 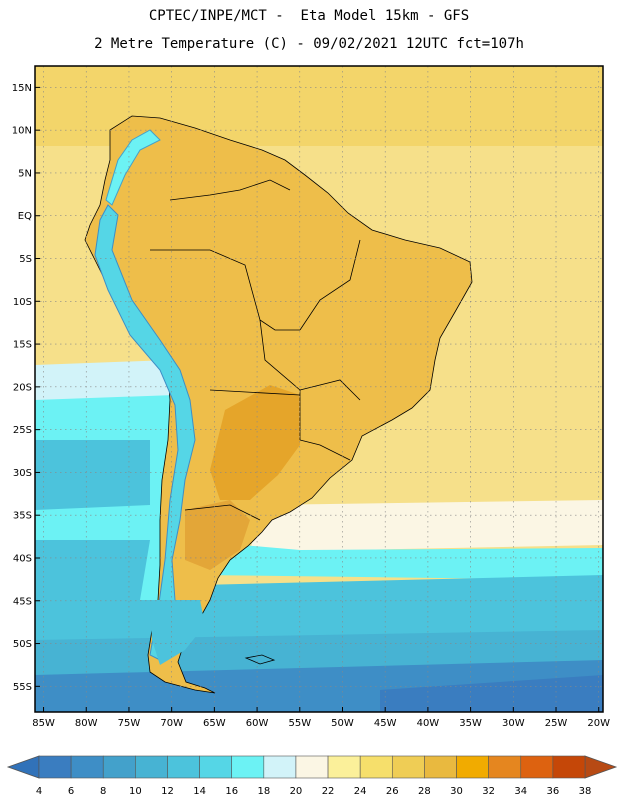 What do you see at coordinates (299, 723) in the screenshot?
I see `lon-tick-label: 55W` at bounding box center [299, 723].